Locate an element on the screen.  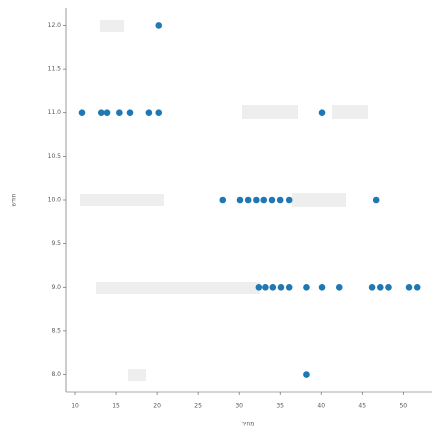
x-tick-label: 20 is located at coordinates (157, 406).